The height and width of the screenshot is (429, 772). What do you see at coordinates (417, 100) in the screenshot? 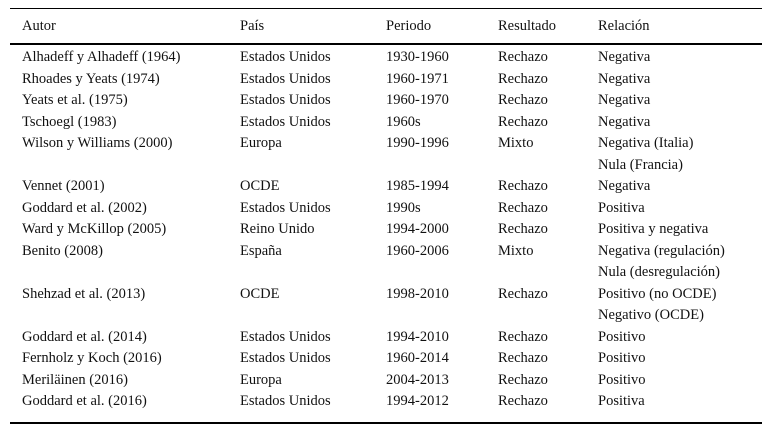
I see `cell-periodo: 1960-1970` at bounding box center [417, 100].